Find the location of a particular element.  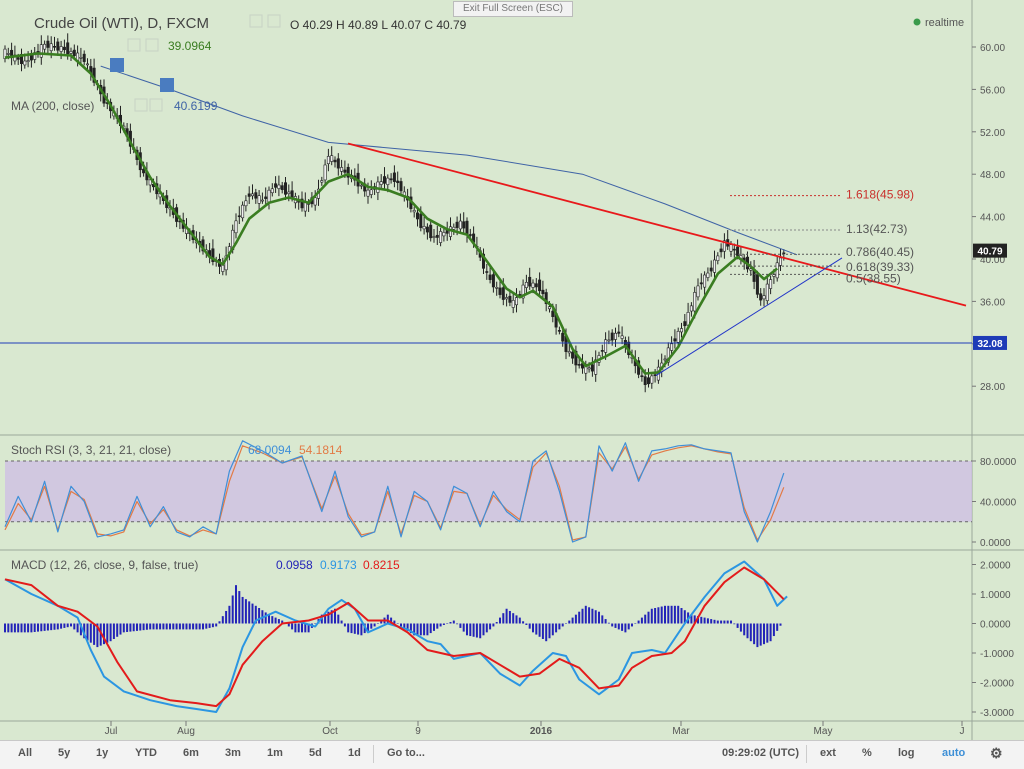

hline-price-label: 32.08 is located at coordinates (989, 344).